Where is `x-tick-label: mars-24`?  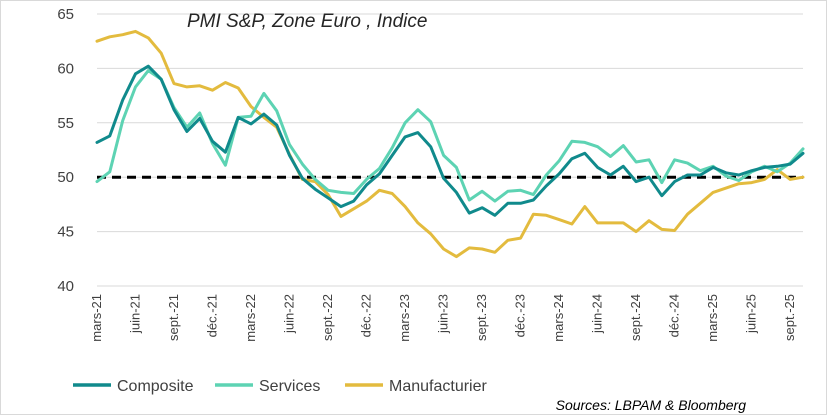
x-tick-label: mars-24 is located at coordinates (558, 318).